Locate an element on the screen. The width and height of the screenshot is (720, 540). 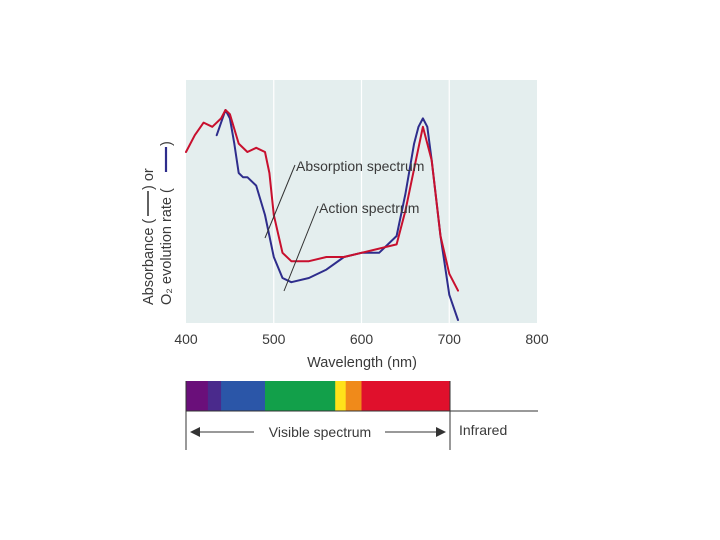
annotation-action-spectrum: Action spectrum is located at coordinates (369, 208).